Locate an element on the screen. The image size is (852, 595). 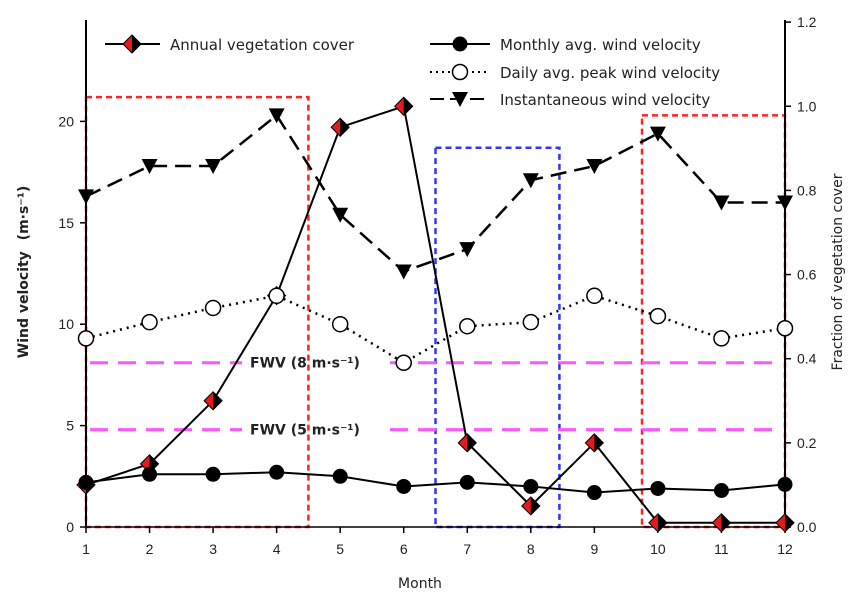
y2-axis-title: Fraction of vegetation cover is located at coordinates (838, 271).